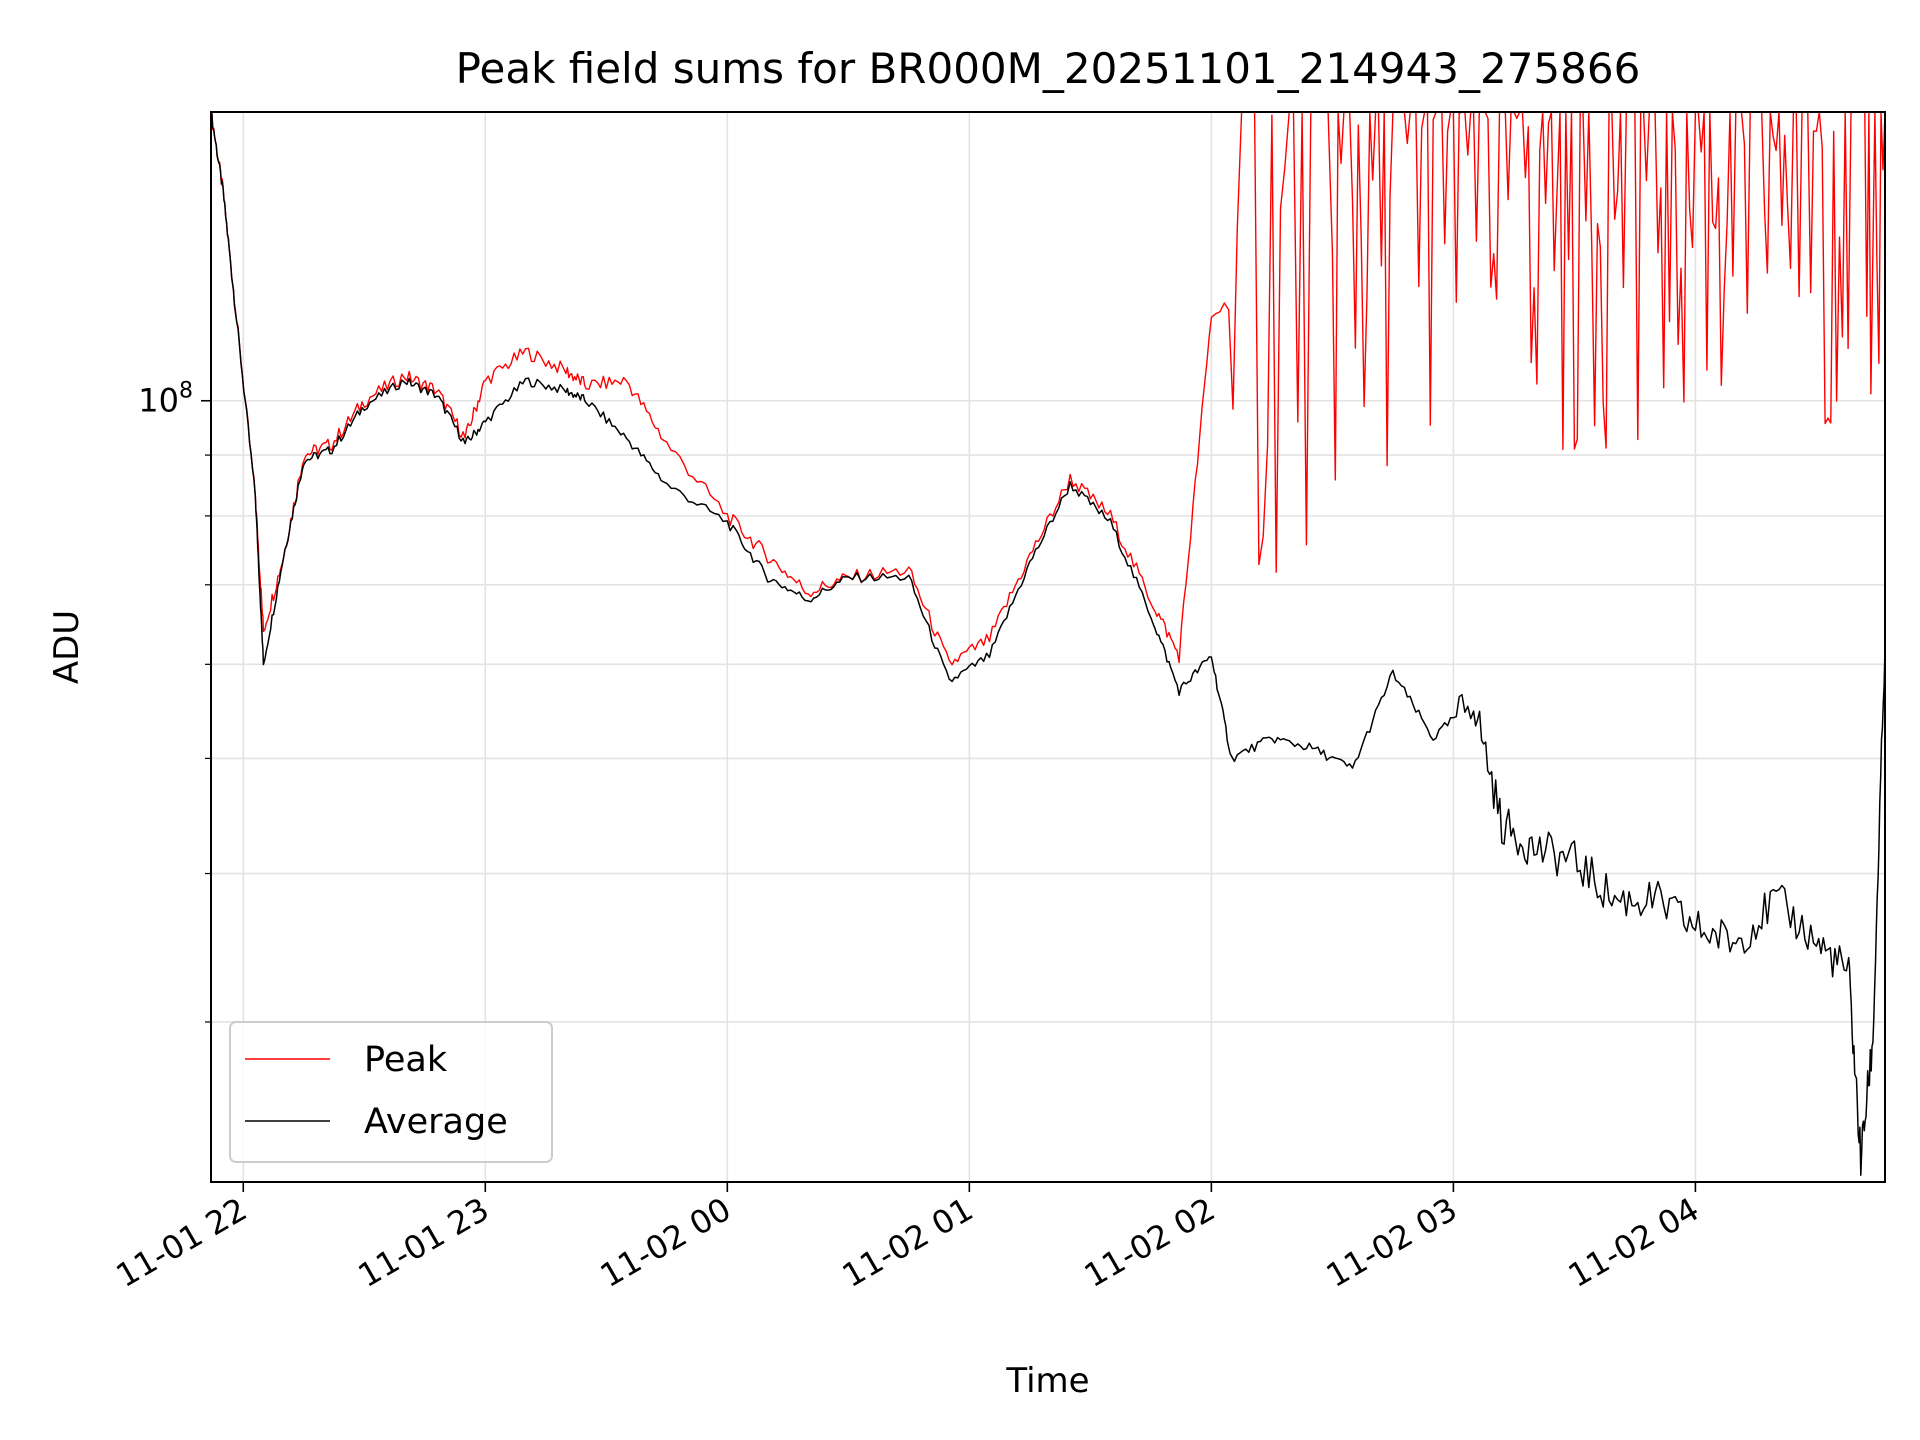 This screenshot has width=1920, height=1440. I want to click on y-axis-title: ADU, so click(67, 647).